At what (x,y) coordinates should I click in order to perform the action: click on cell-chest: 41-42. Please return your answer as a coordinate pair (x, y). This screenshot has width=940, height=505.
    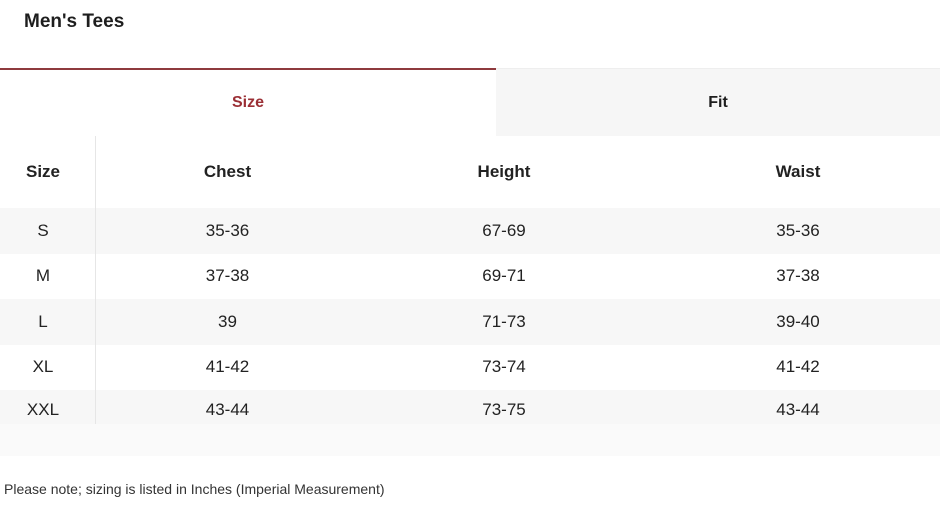
    Looking at the image, I should click on (227, 367).